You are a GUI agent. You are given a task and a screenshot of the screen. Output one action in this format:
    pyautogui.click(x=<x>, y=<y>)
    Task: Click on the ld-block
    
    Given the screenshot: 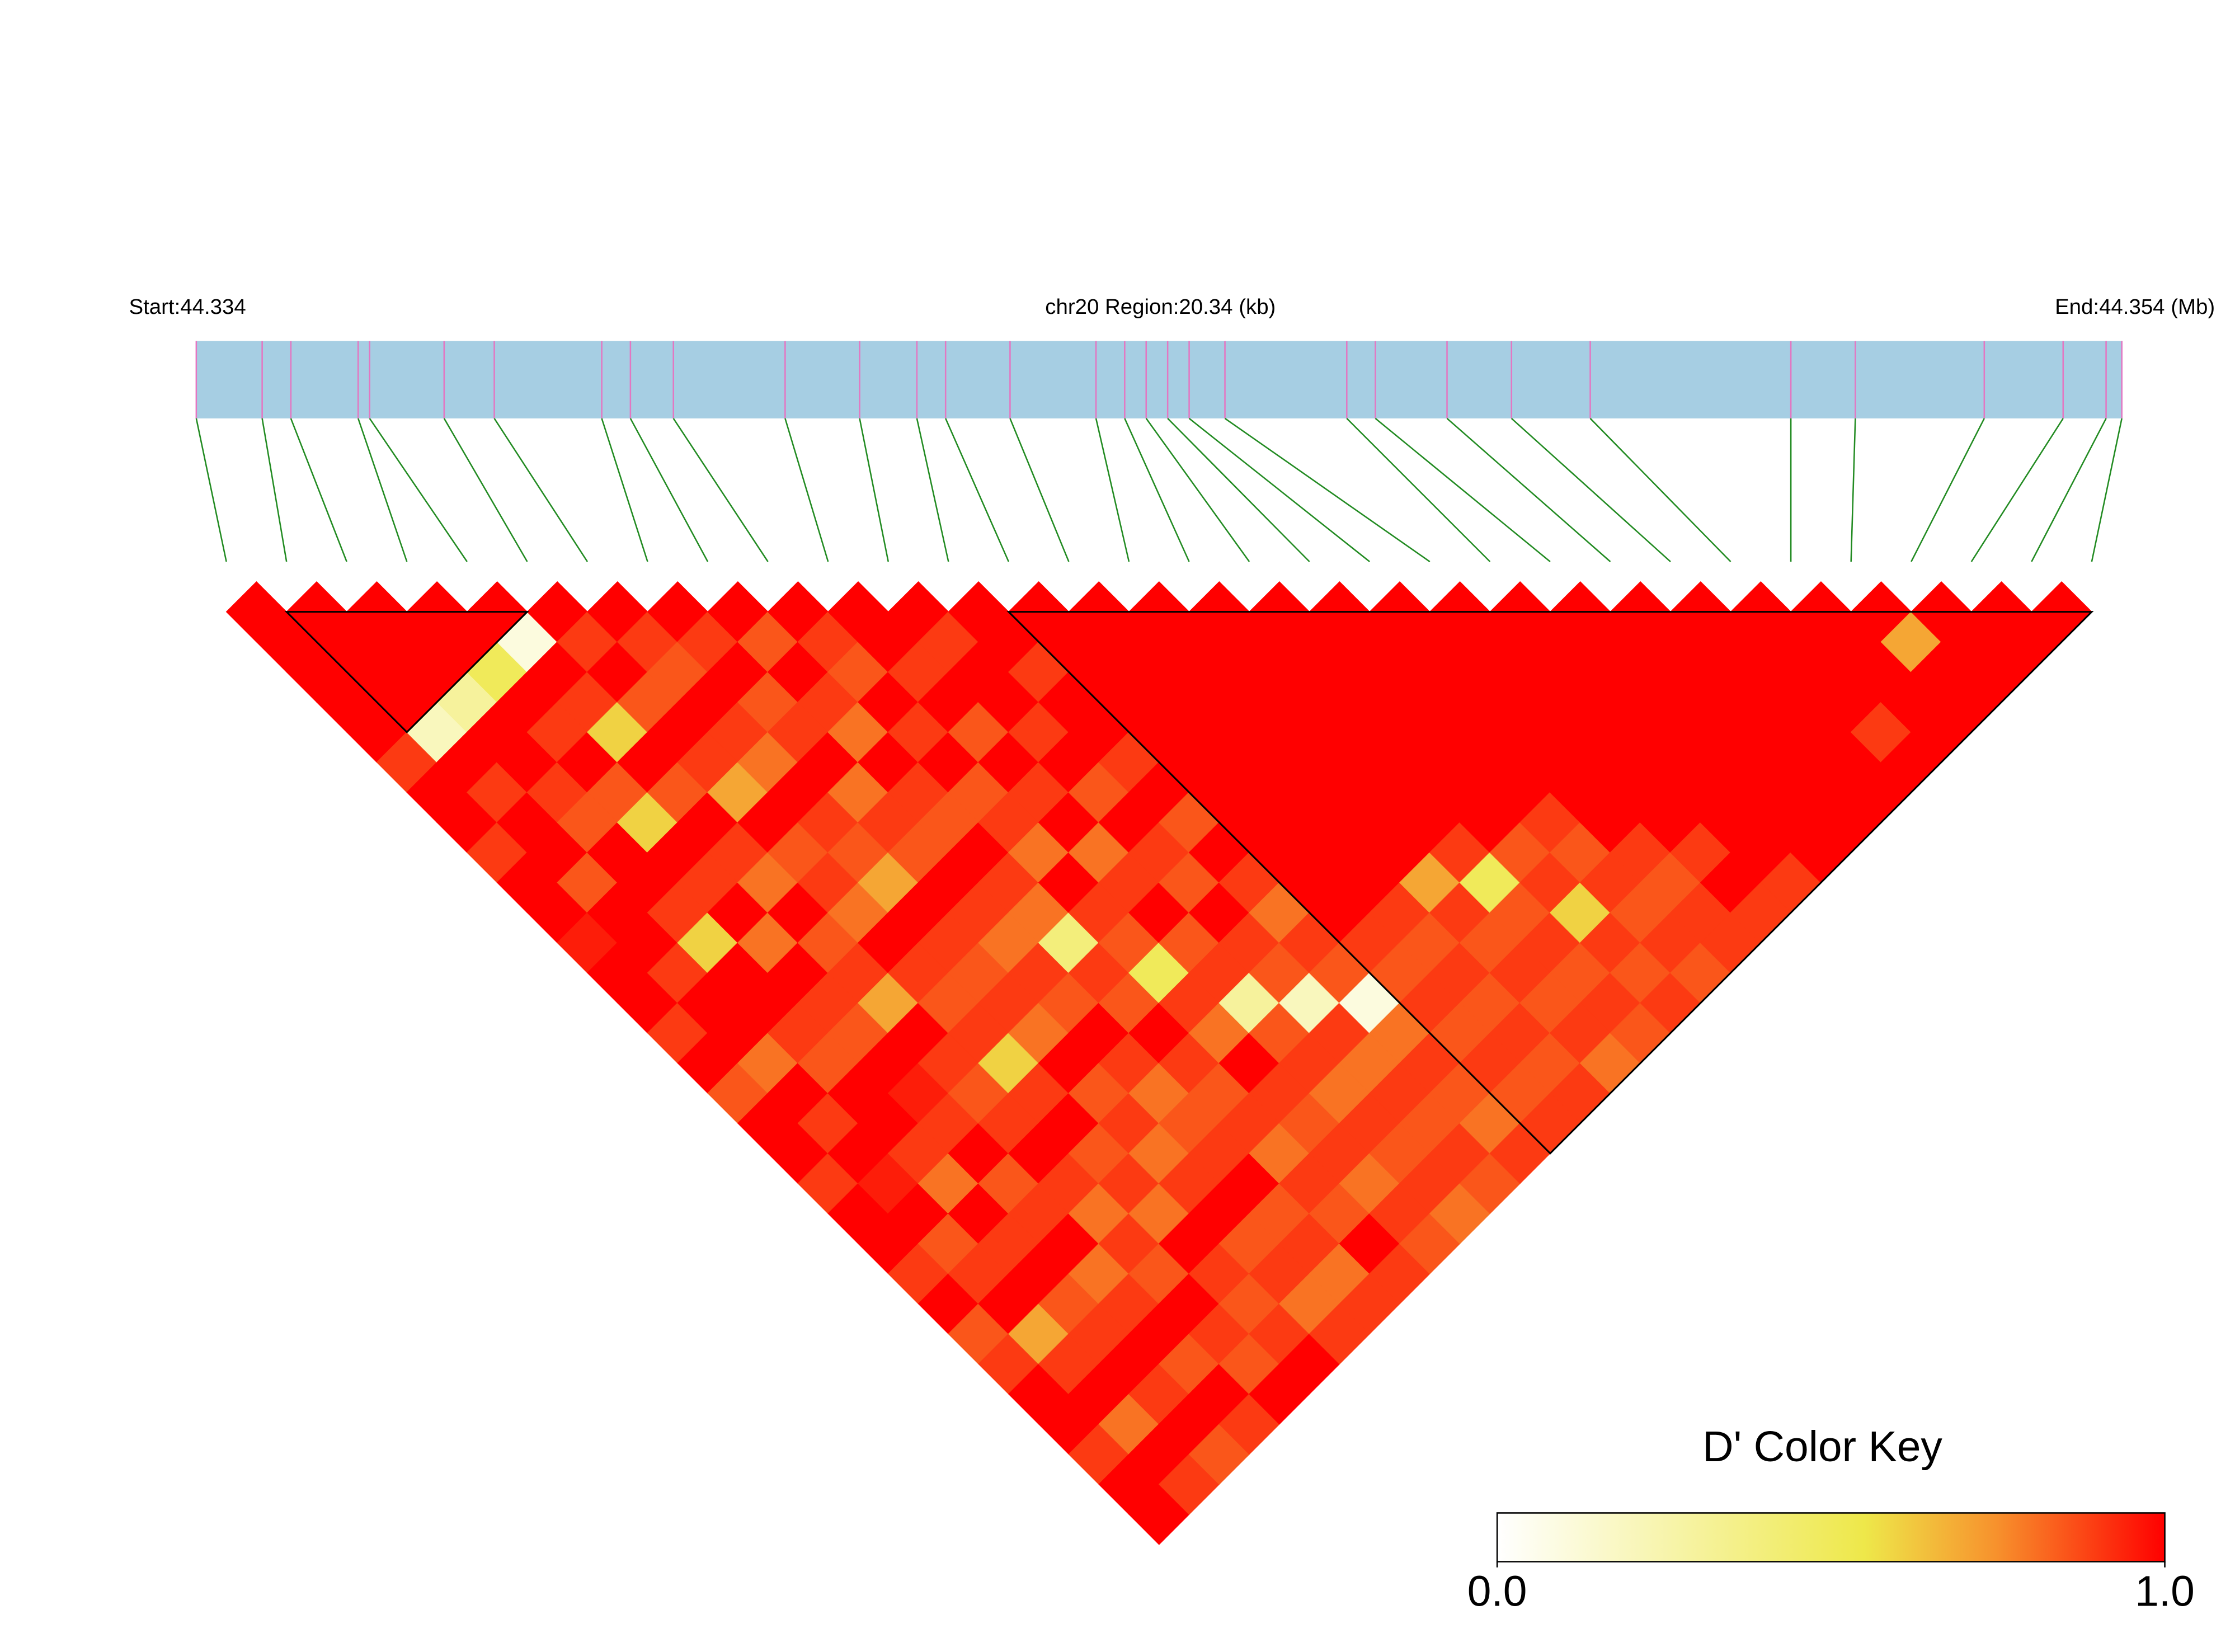 What is the action you would take?
    pyautogui.click(x=407, y=672)
    